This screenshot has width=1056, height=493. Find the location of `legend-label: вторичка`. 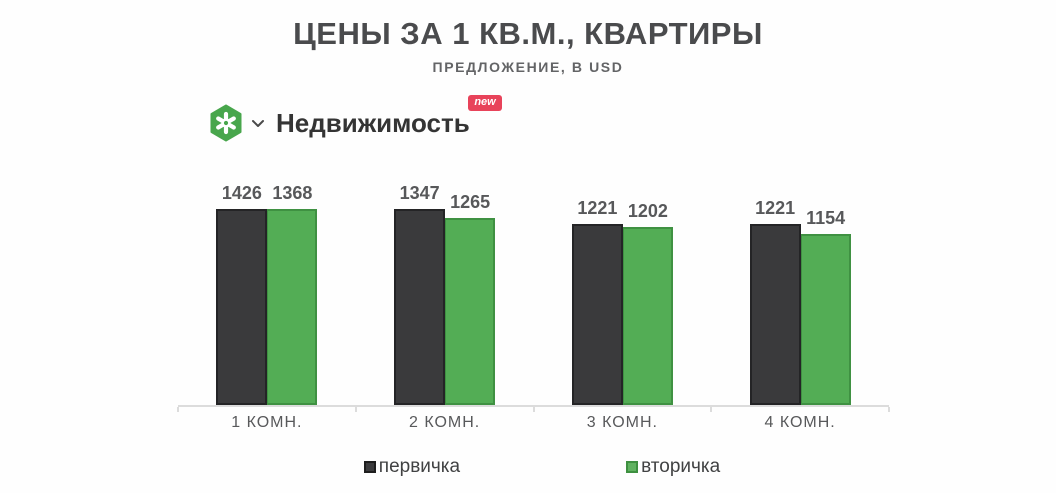

legend-label: вторичка is located at coordinates (681, 466).